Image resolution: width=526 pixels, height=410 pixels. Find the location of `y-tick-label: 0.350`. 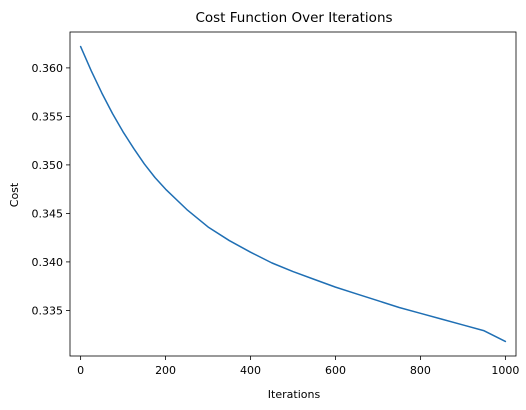

y-tick-label: 0.350 is located at coordinates (48, 165).